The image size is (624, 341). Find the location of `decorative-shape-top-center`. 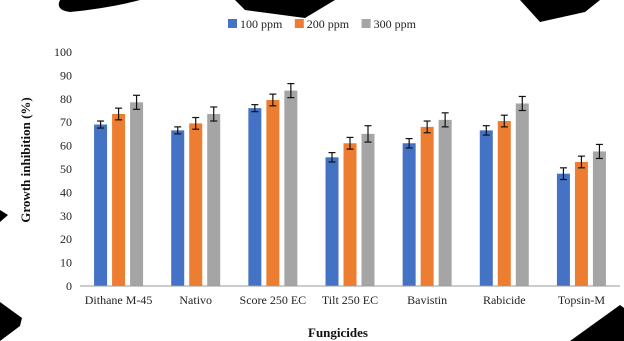

decorative-shape-top-center is located at coordinates (285, 9).